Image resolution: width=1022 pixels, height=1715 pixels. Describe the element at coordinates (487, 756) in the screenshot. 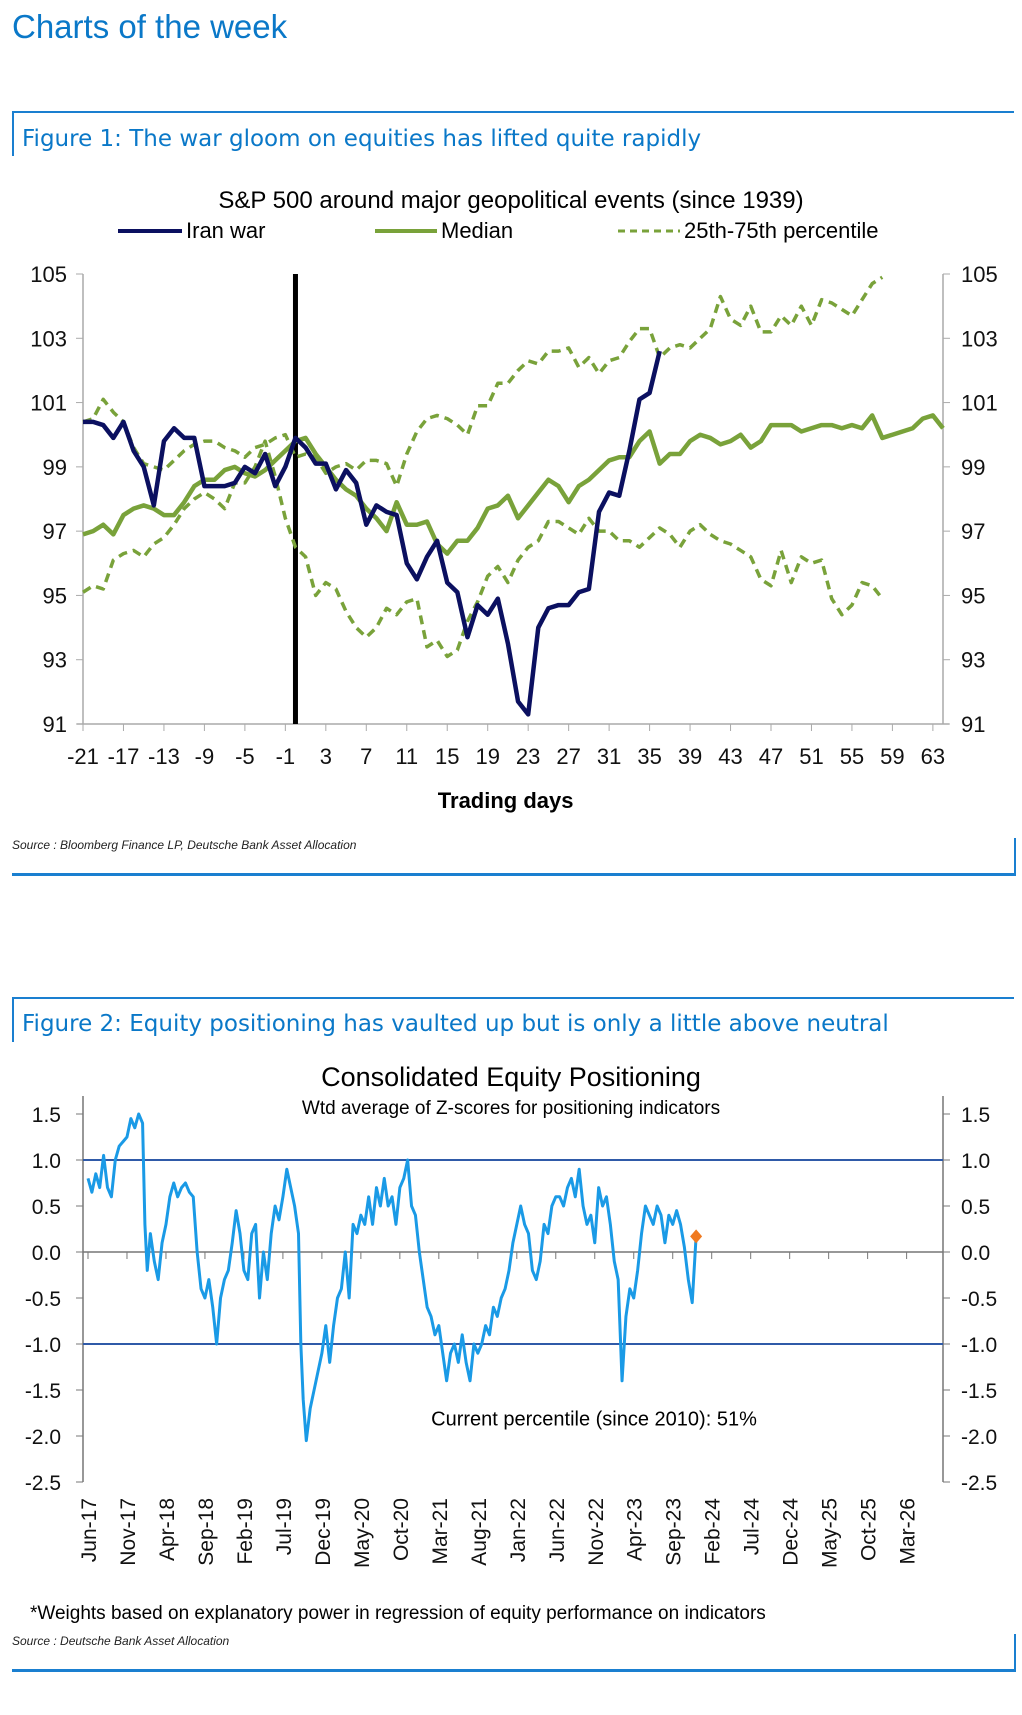

I see `x-tick-label: 19` at that location.